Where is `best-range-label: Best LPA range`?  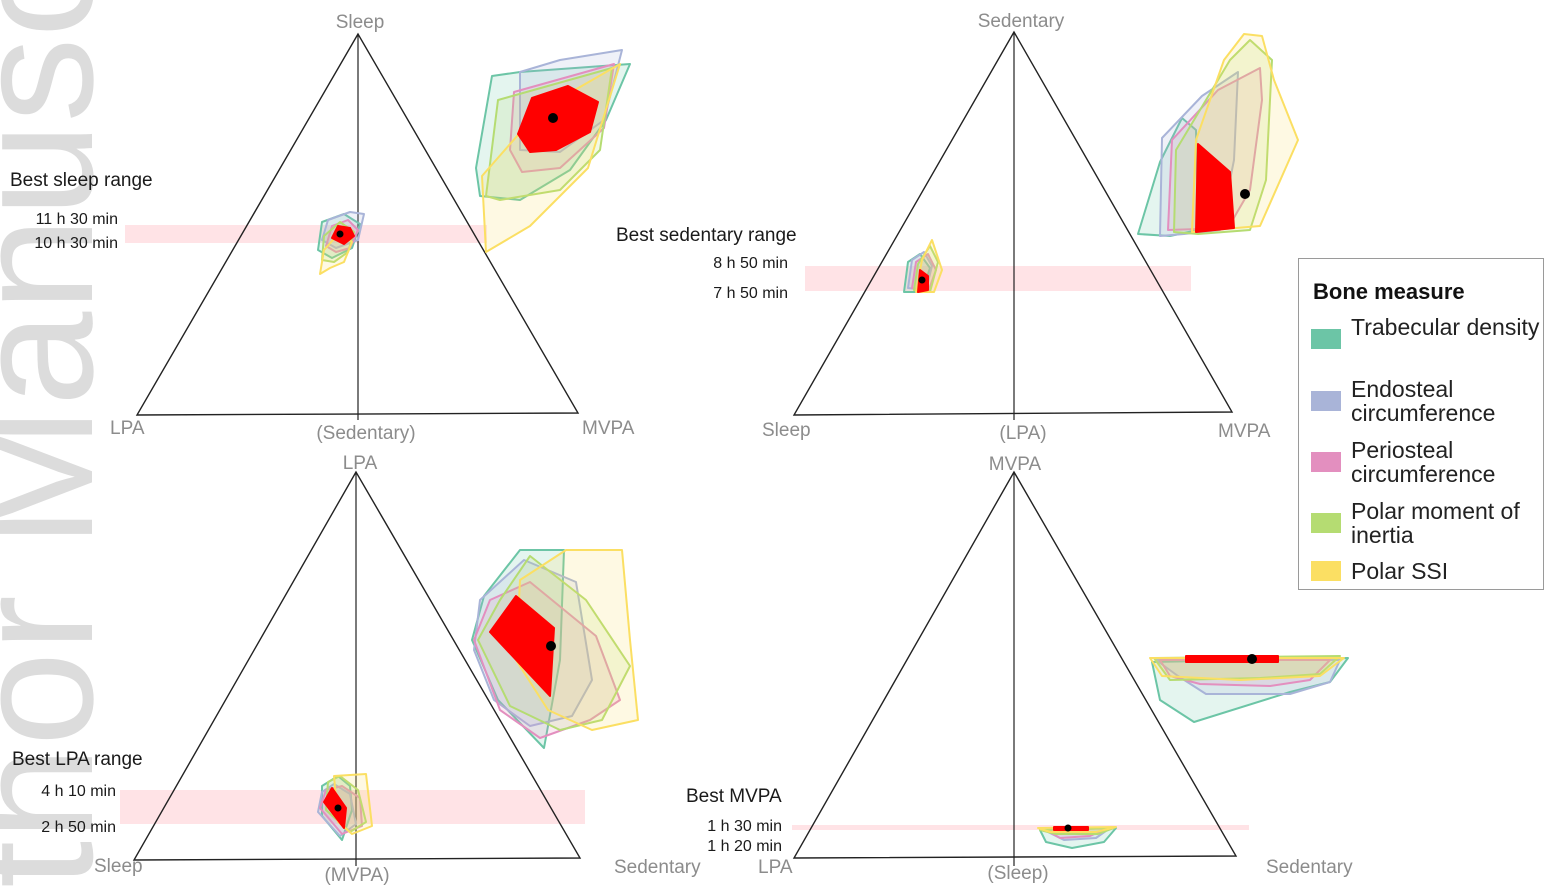
best-range-label: Best LPA range is located at coordinates (77, 759).